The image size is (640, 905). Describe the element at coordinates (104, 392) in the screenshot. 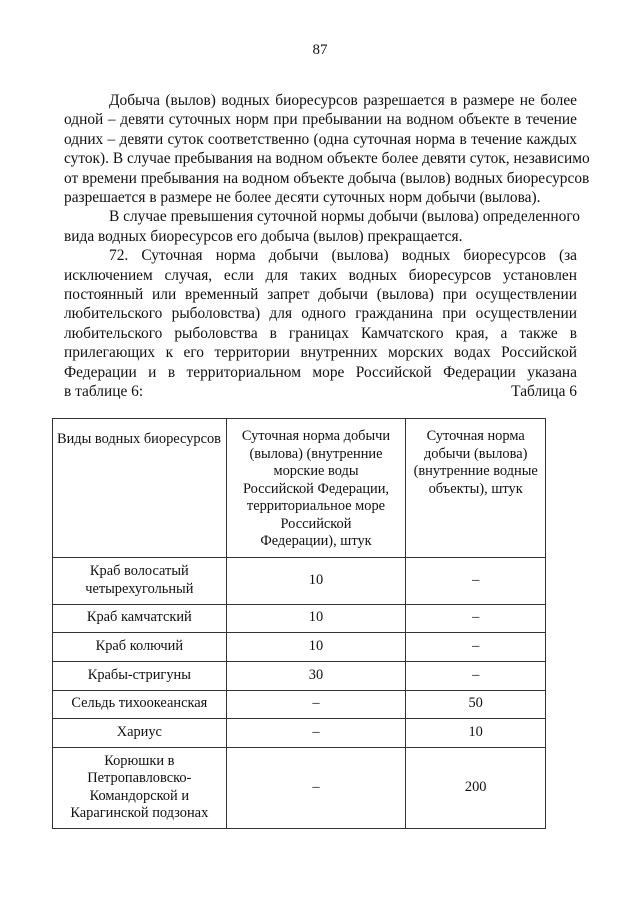

I see `paragraph-line: в таблице 6:` at that location.